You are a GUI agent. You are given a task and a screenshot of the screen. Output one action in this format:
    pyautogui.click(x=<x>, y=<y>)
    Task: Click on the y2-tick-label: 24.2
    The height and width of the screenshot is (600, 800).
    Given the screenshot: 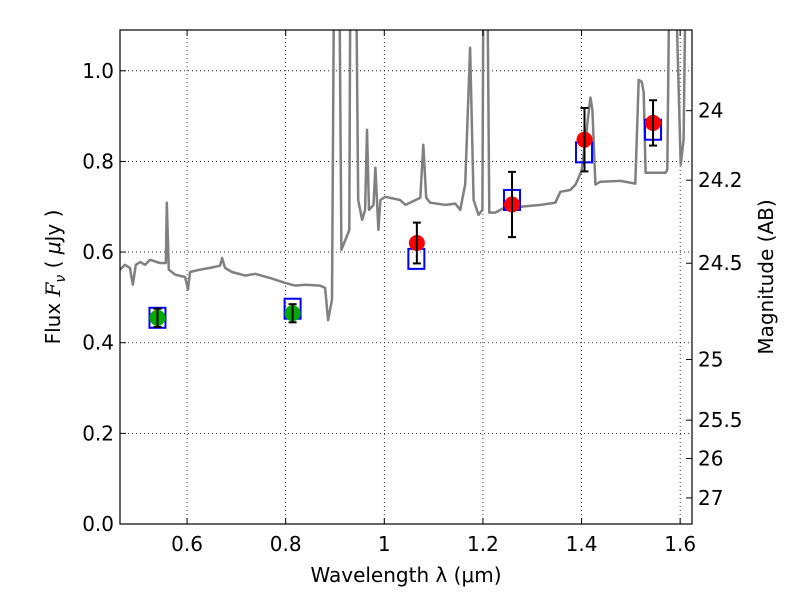 What is the action you would take?
    pyautogui.click(x=720, y=180)
    